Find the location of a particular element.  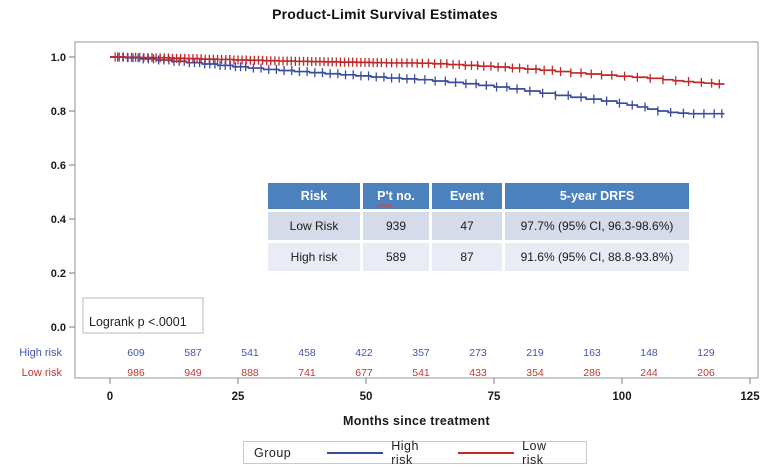

cell-drfs: 97.7% (95% CI, 96.3-98.6%) is located at coordinates (597, 226).